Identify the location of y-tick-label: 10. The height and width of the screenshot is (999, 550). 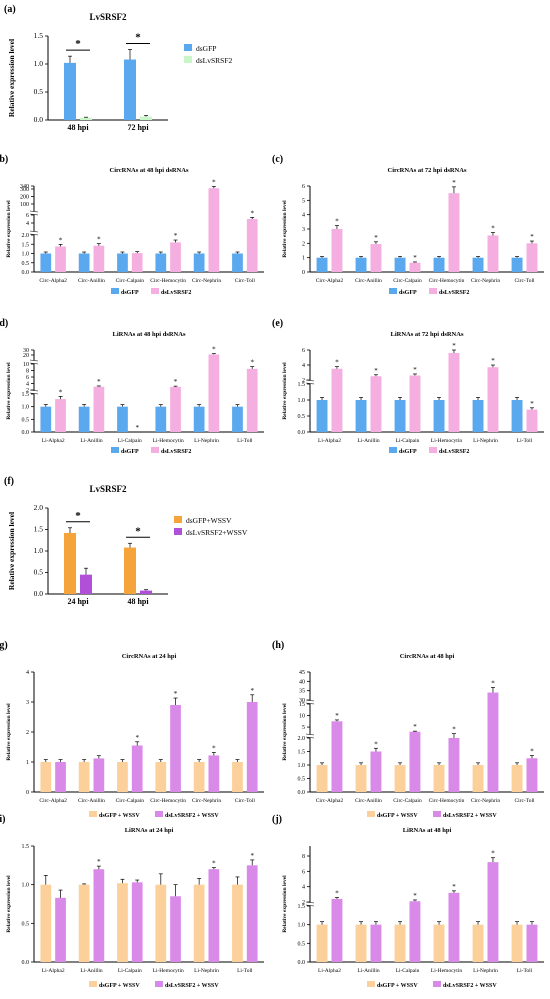
(26, 365).